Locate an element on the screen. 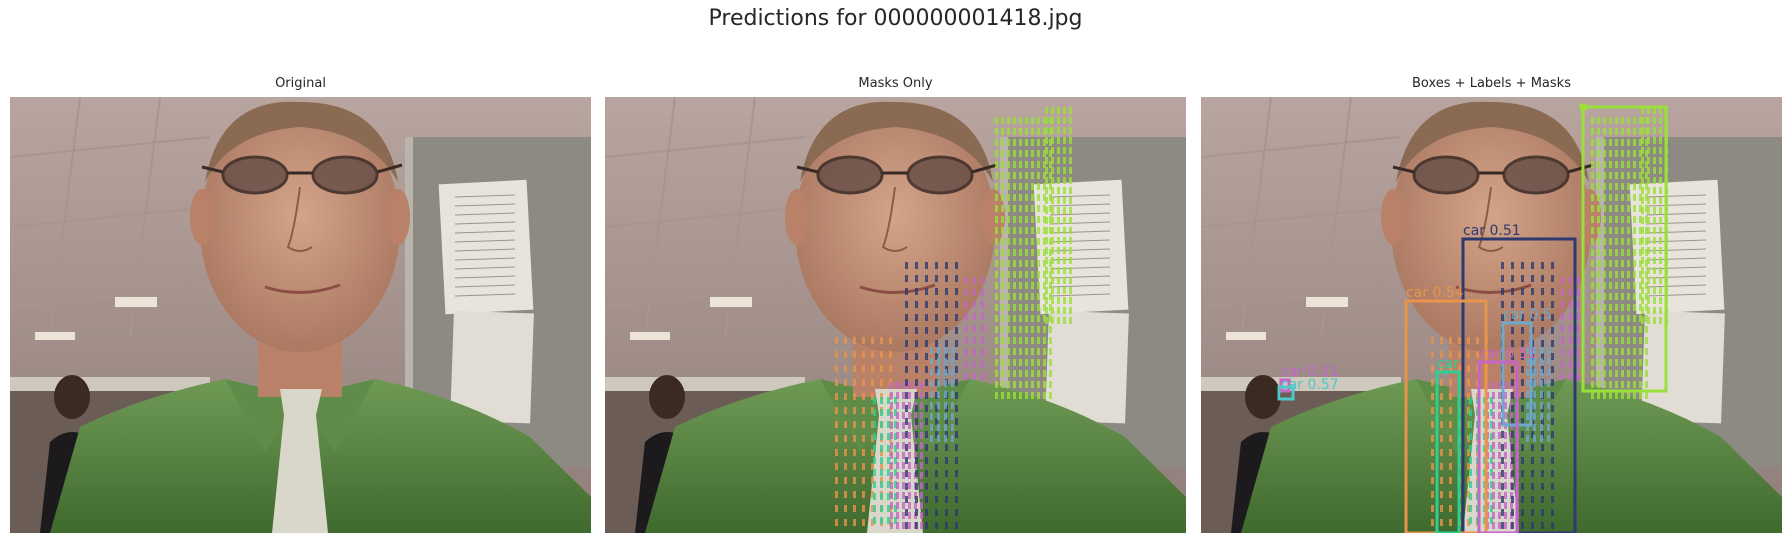  mask-layer is located at coordinates (953, 318).